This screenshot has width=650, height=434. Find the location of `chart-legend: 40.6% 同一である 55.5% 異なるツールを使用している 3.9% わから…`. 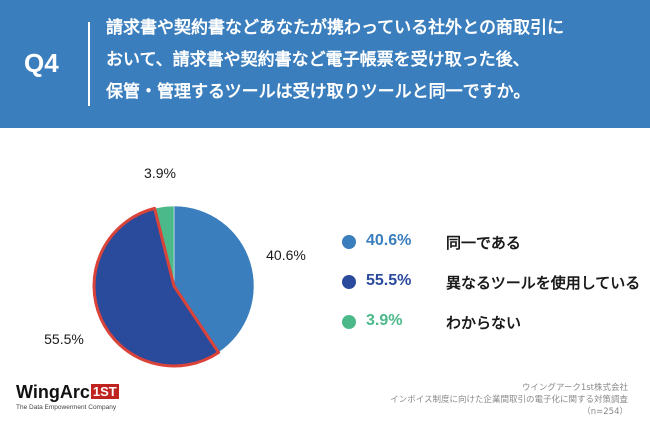

chart-legend: 40.6% 同一である 55.5% 異なるツールを使用している 3.9% わから… is located at coordinates (492, 292).